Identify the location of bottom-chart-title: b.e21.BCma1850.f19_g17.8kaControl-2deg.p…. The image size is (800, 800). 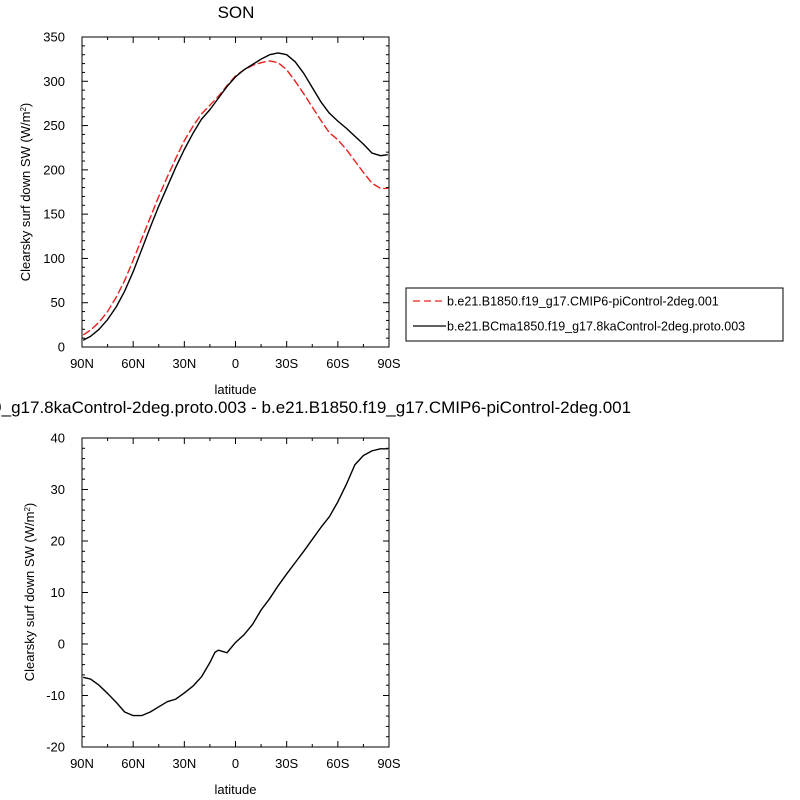
(315, 407).